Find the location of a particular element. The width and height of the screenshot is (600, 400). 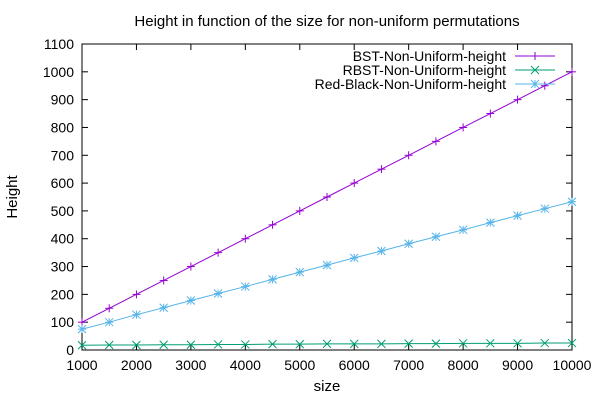

x-tick-label: 2000 is located at coordinates (136, 365).